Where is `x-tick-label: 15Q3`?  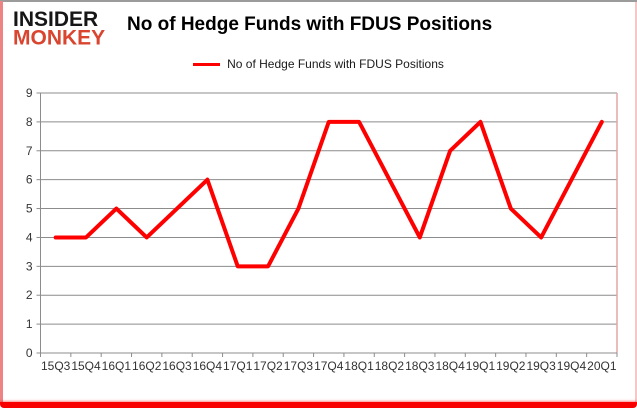
x-tick-label: 15Q3 is located at coordinates (56, 366).